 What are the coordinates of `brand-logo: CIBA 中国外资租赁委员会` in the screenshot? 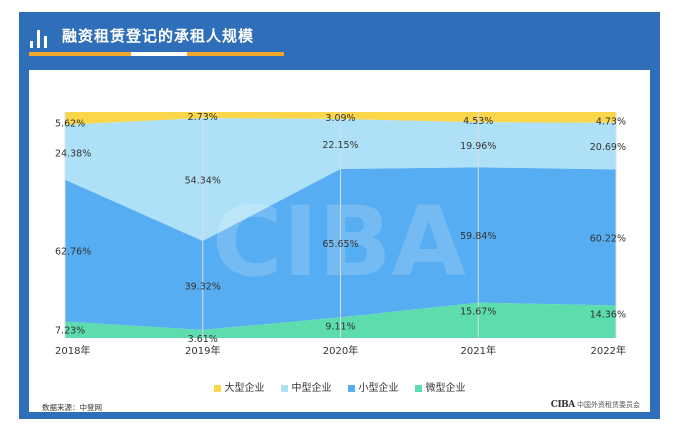 It's located at (595, 405).